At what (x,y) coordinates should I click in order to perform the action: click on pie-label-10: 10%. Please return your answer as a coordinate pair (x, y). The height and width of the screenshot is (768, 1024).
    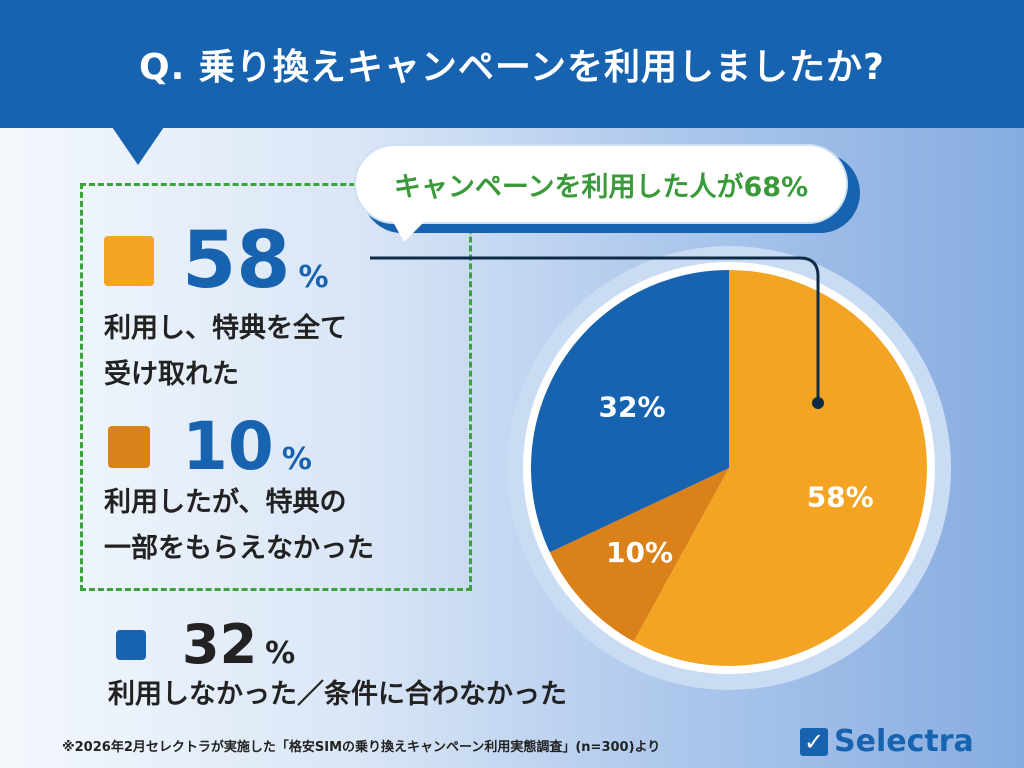
    Looking at the image, I should click on (639, 552).